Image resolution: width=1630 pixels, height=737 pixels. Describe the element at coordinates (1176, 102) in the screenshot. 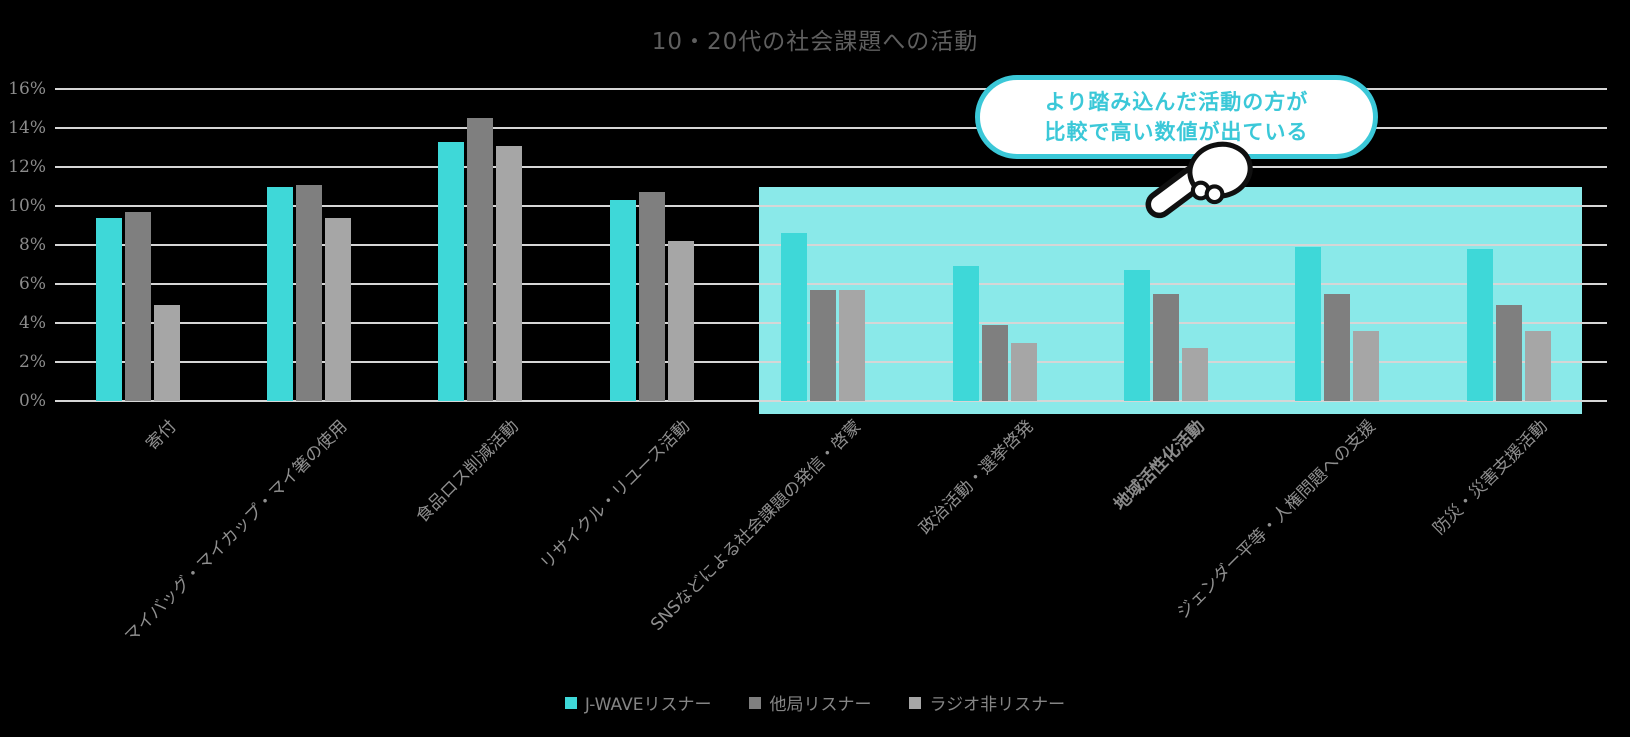

I see `annotation-line-1: より踏み込んだ活動の方が` at that location.